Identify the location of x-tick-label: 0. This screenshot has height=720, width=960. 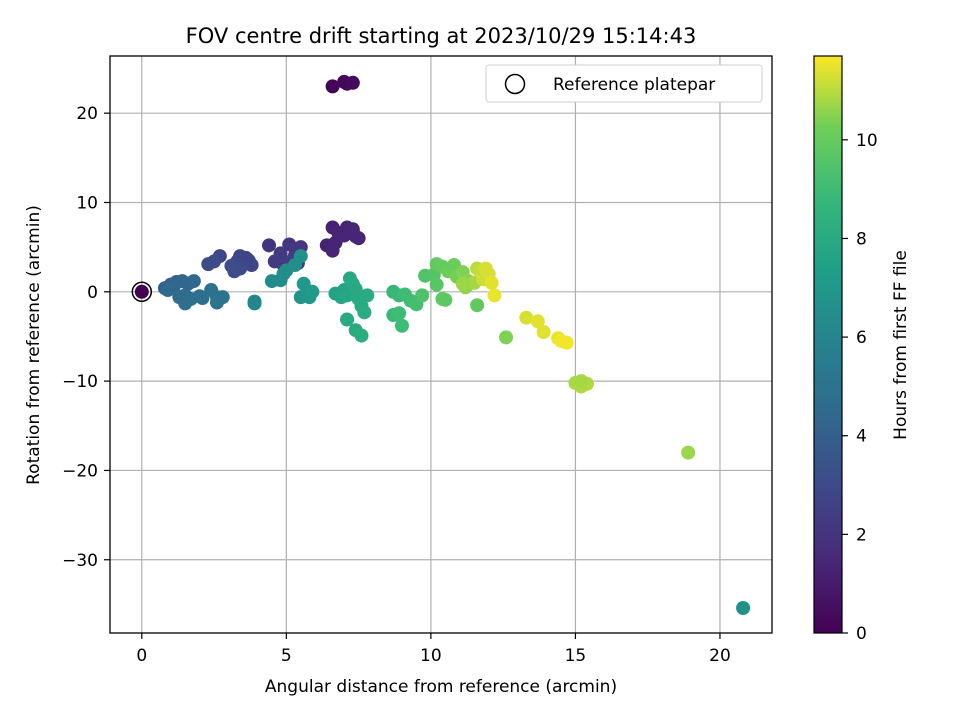
(141, 656).